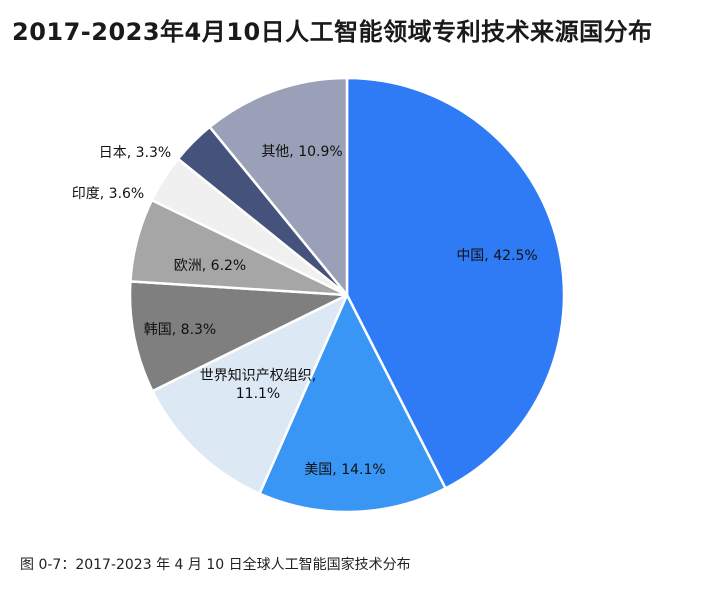  Describe the element at coordinates (180, 330) in the screenshot. I see `slice-label-3: 韩国, 8.3%` at that location.